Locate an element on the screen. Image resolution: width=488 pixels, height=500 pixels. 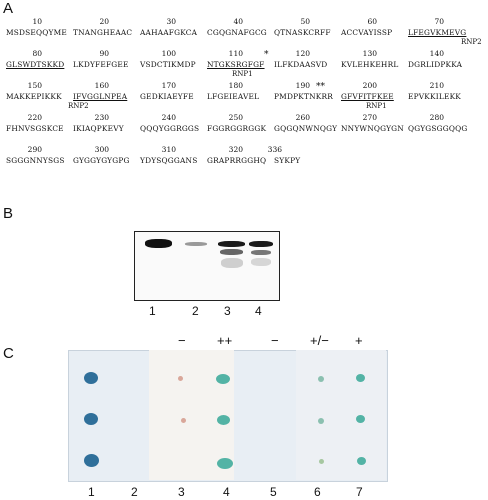
sequence-segment: QTNASKCRFF is located at coordinates (302, 32).